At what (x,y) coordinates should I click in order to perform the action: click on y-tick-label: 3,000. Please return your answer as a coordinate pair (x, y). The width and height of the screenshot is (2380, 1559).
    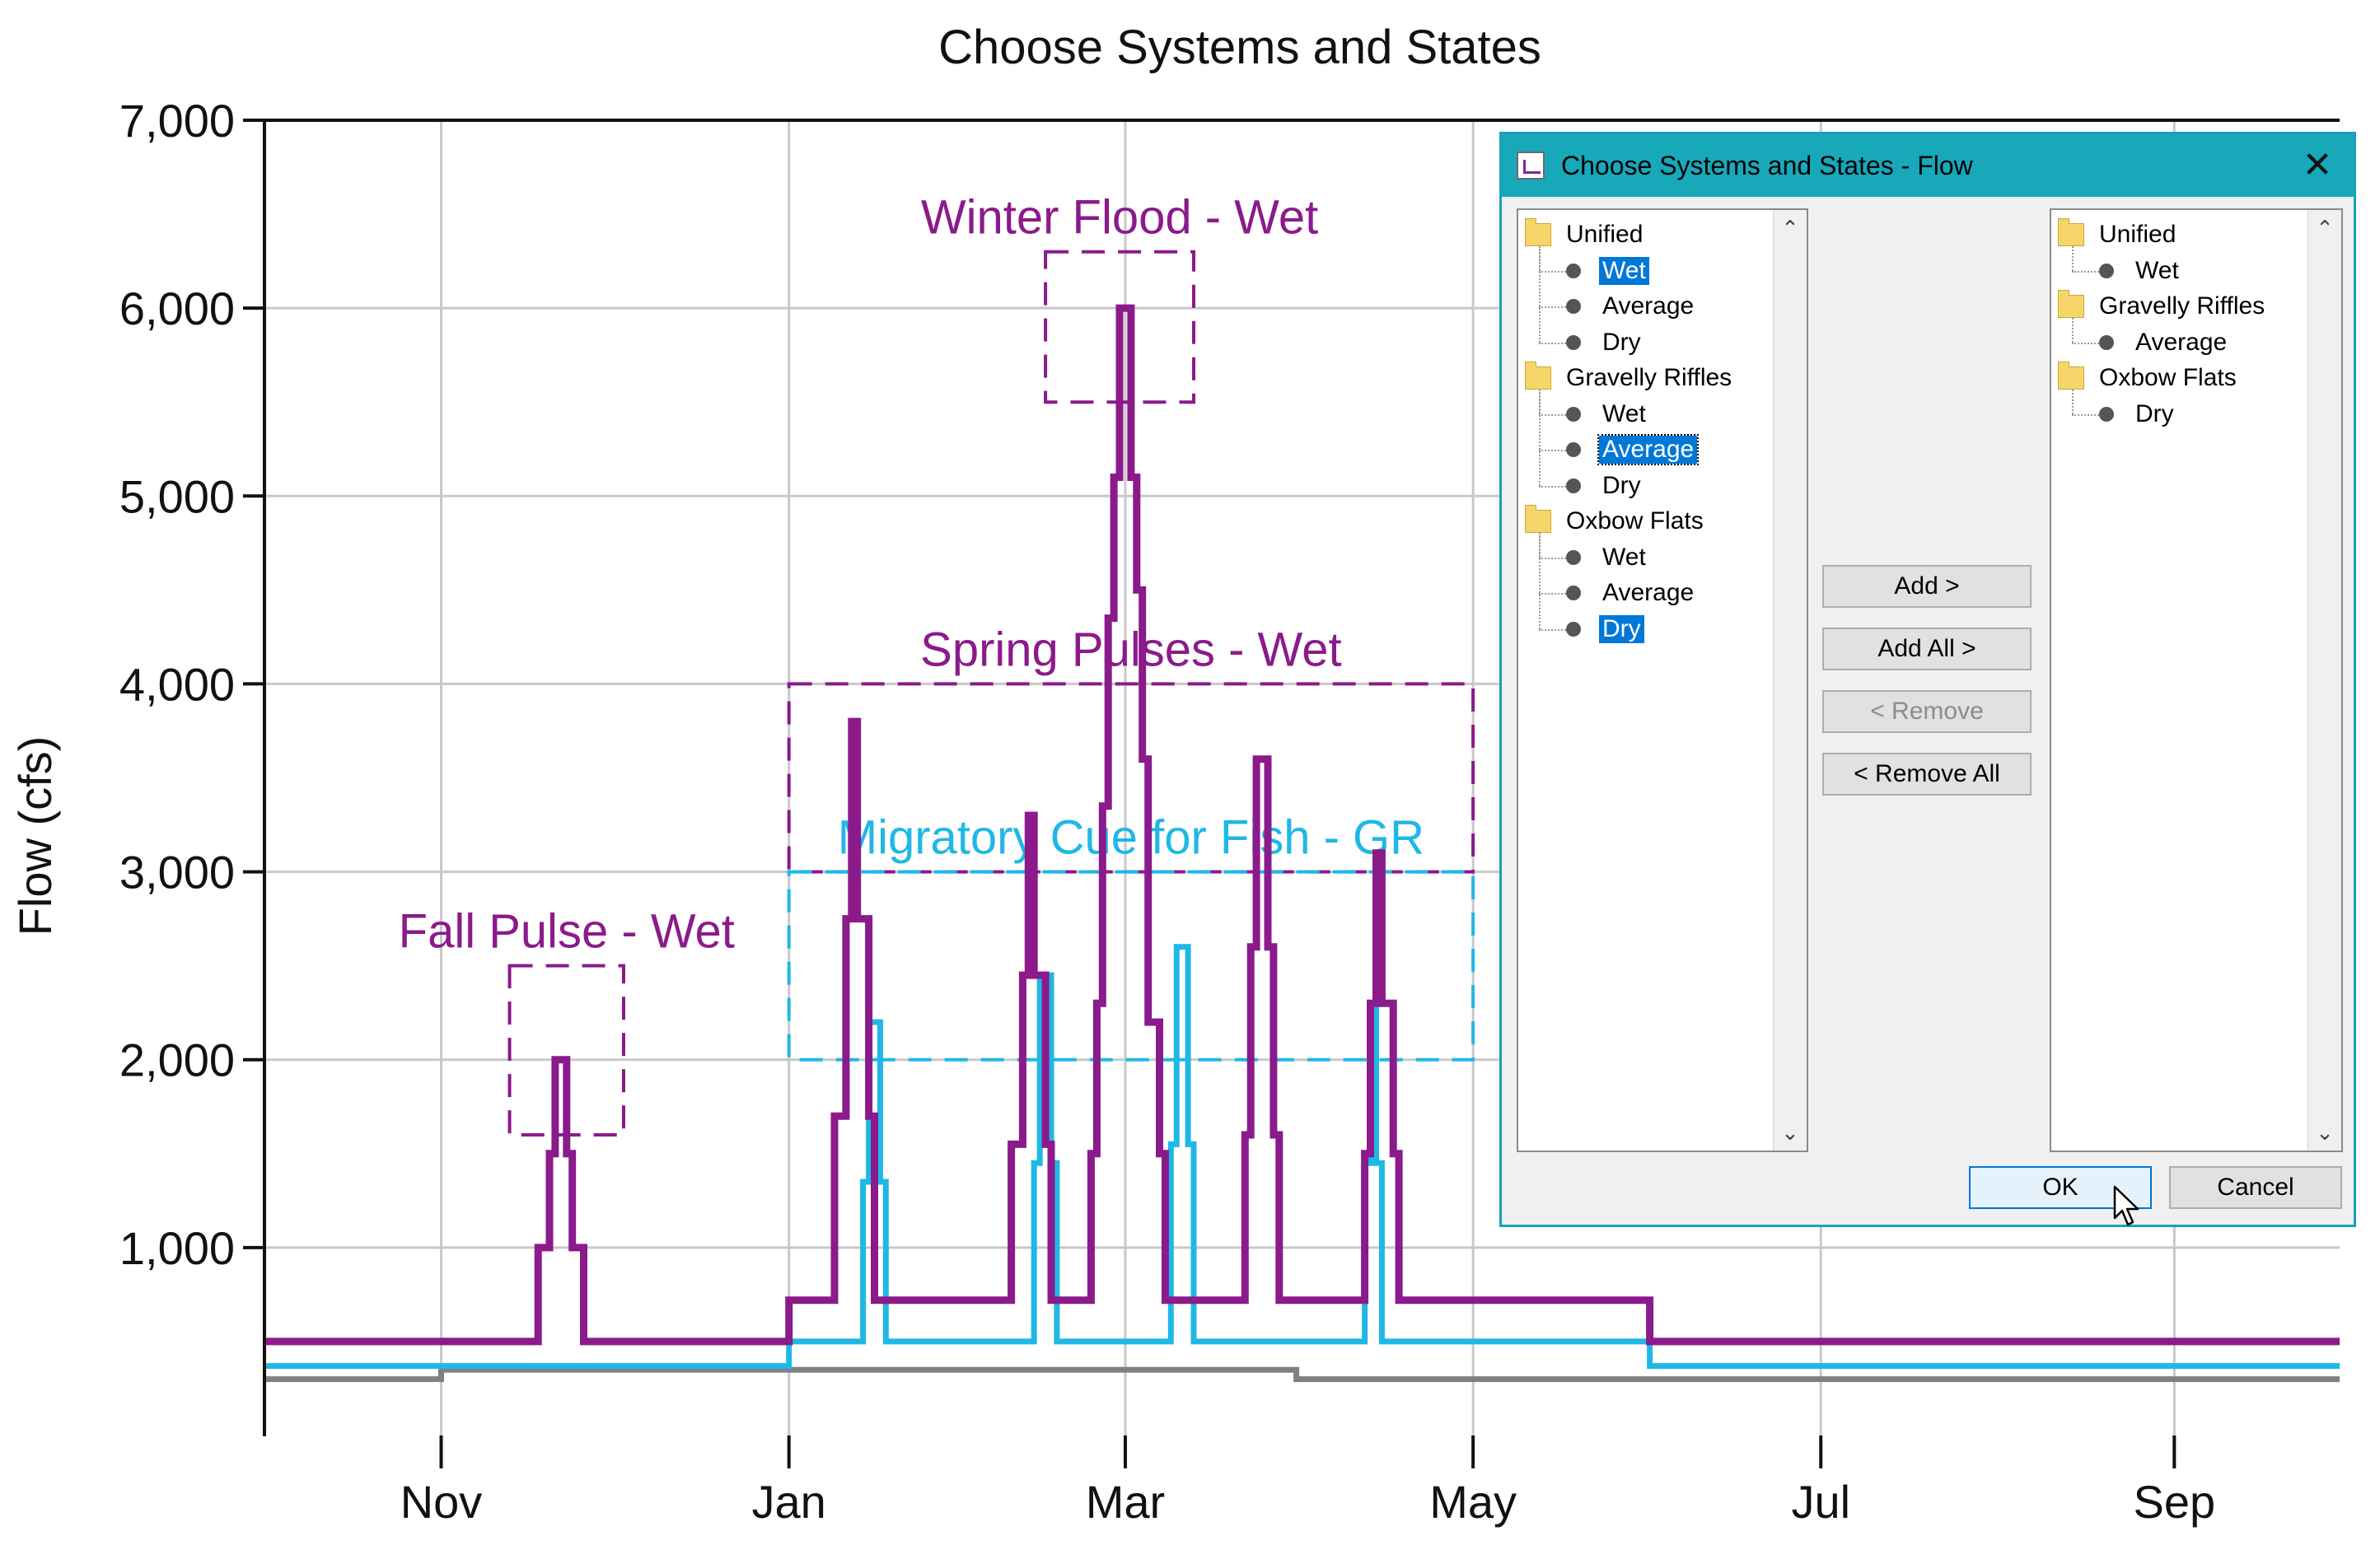
    Looking at the image, I should click on (177, 873).